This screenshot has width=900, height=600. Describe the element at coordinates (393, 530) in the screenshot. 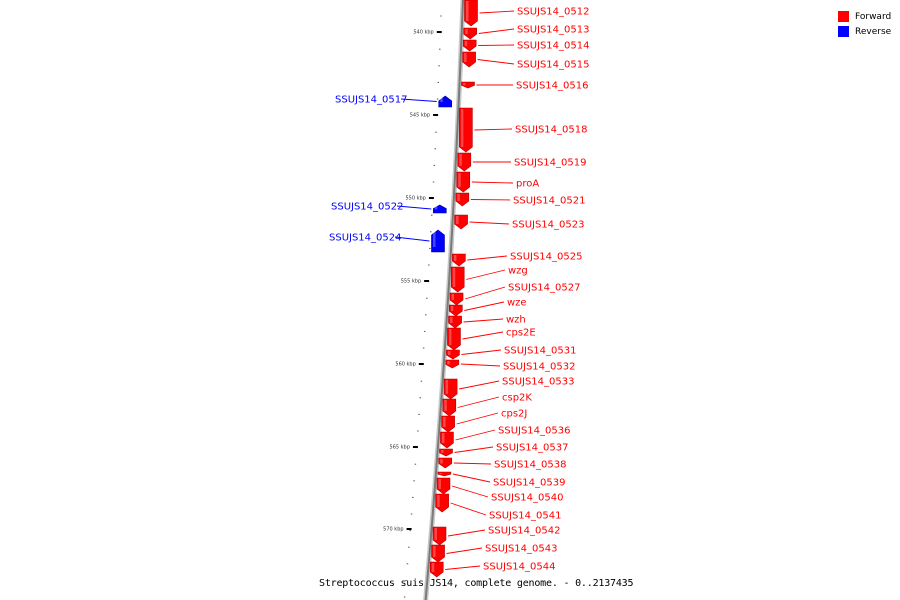

I see `tick-label: 570 kbp` at that location.